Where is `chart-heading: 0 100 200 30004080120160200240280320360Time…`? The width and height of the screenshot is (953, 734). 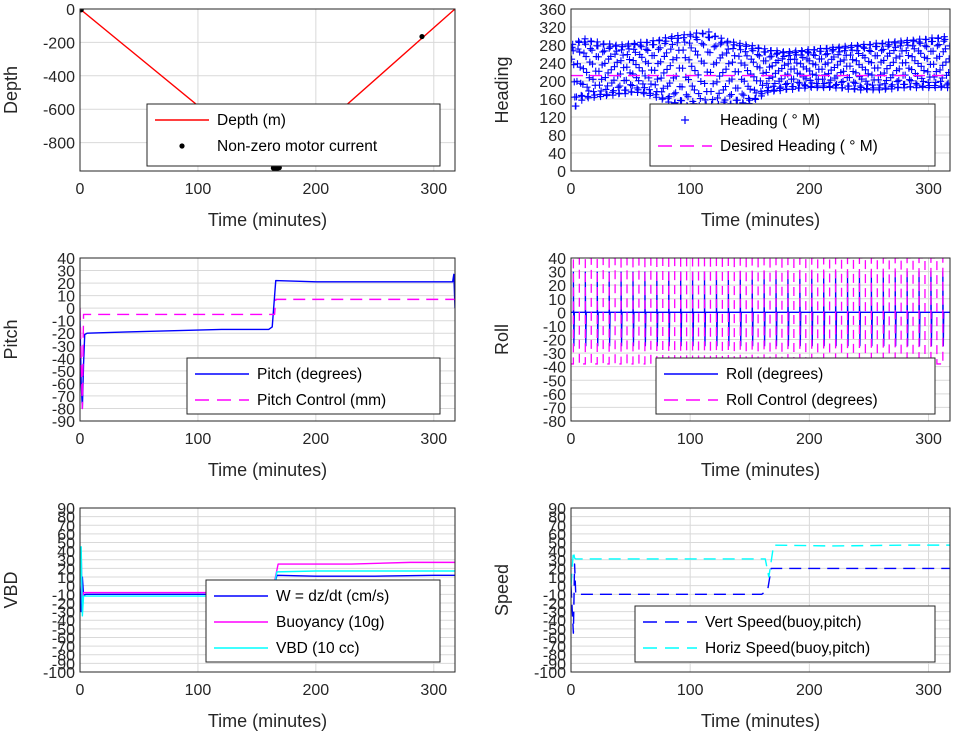 chart-heading: 0 100 200 30004080120160200240280320360Time… is located at coordinates (721, 116).